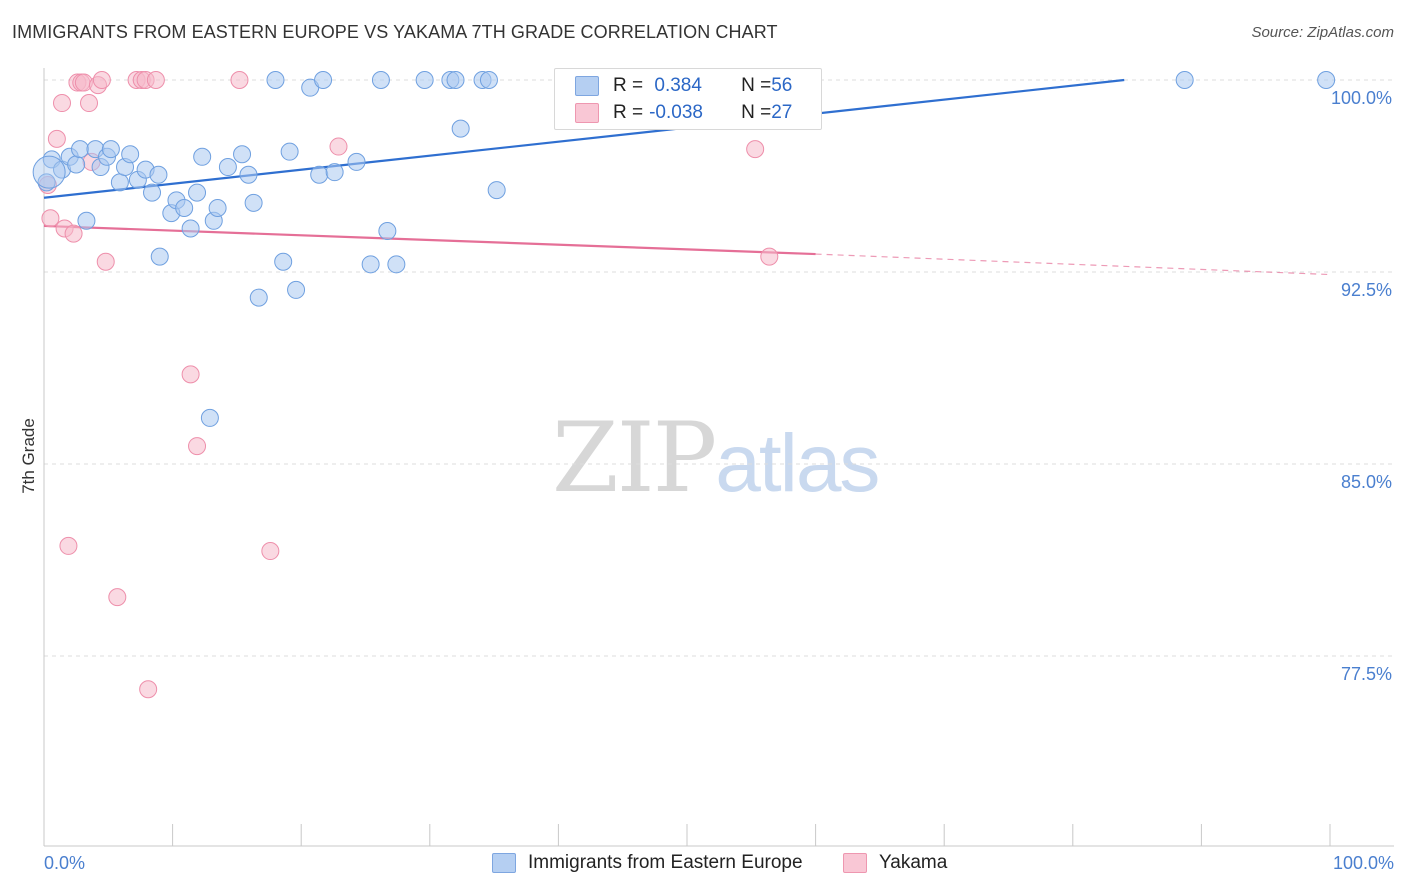  What do you see at coordinates (1366, 290) in the screenshot?
I see `y-tick-label: 92.5%` at bounding box center [1366, 290].